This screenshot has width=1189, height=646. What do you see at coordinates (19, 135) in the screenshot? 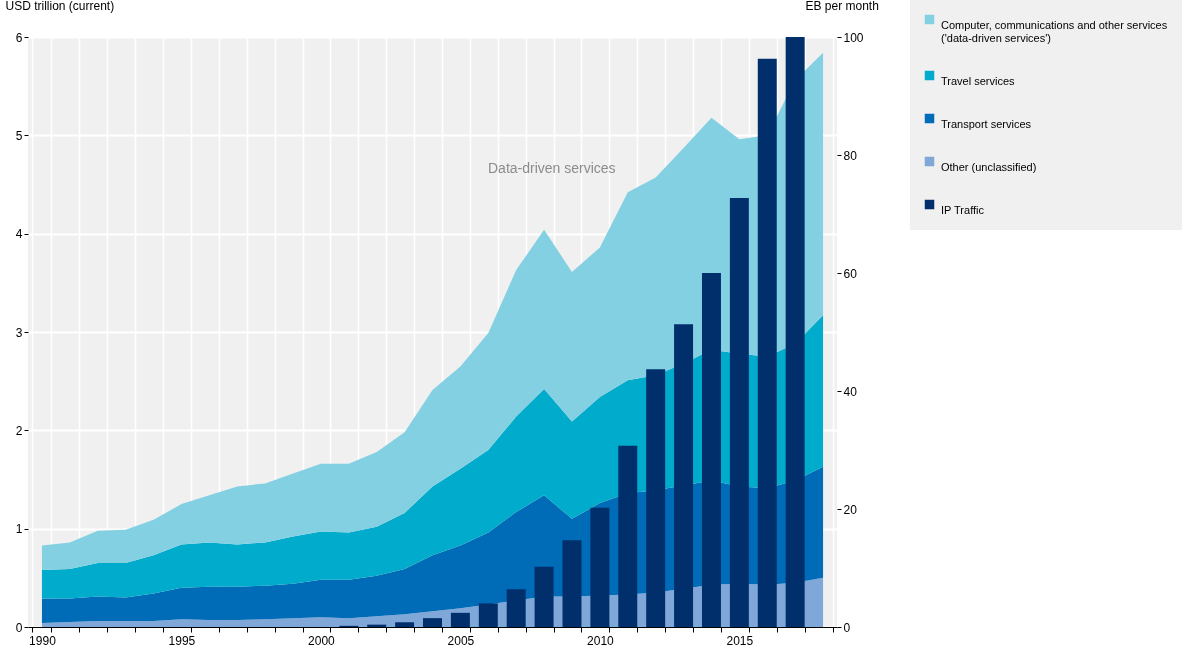
I see `y-tick-label: 5` at bounding box center [19, 135].